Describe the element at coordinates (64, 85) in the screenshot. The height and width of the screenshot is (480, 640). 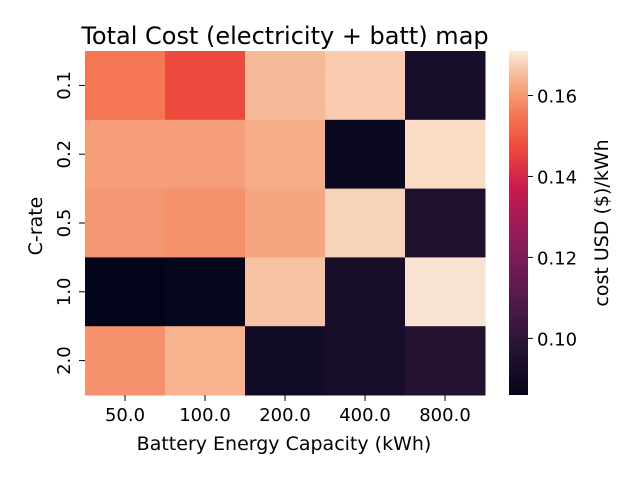
I see `y-tick-label: 0.1` at that location.